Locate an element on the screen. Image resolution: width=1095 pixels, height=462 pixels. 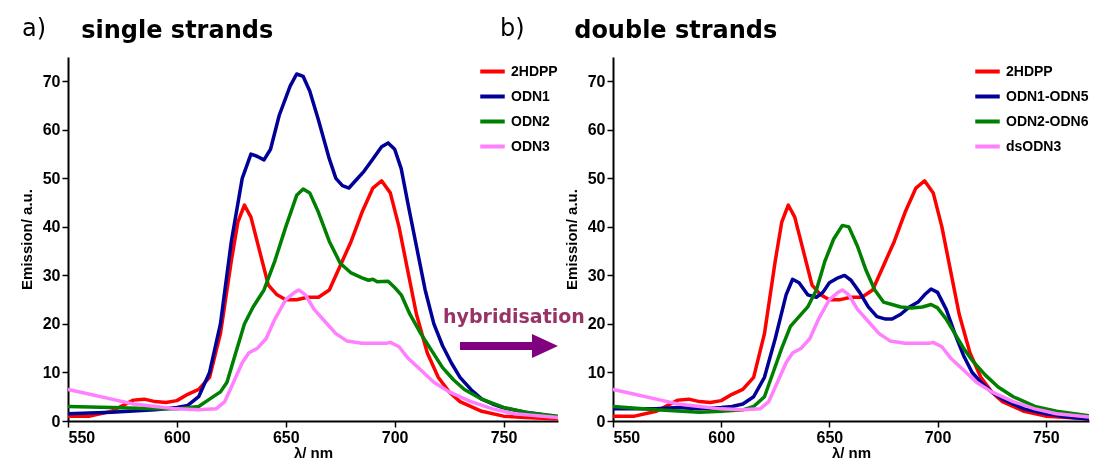
legend-label: dsODN3 is located at coordinates (1034, 145).